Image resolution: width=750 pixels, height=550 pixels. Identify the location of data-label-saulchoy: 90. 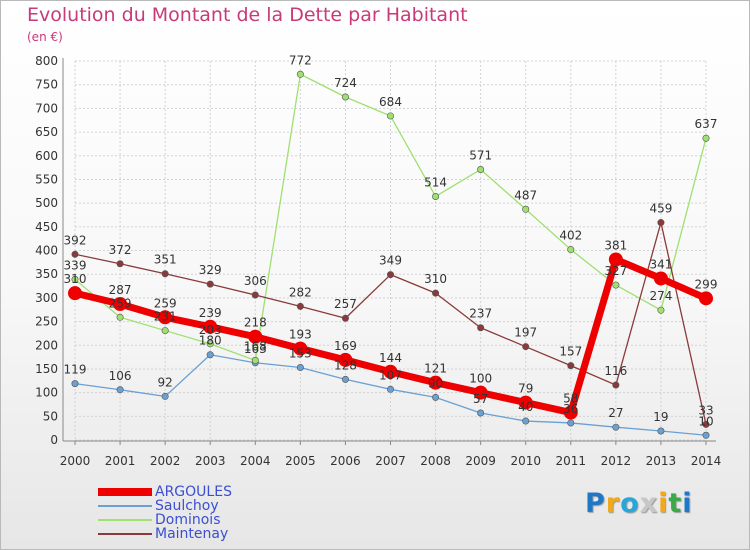
(435, 383).